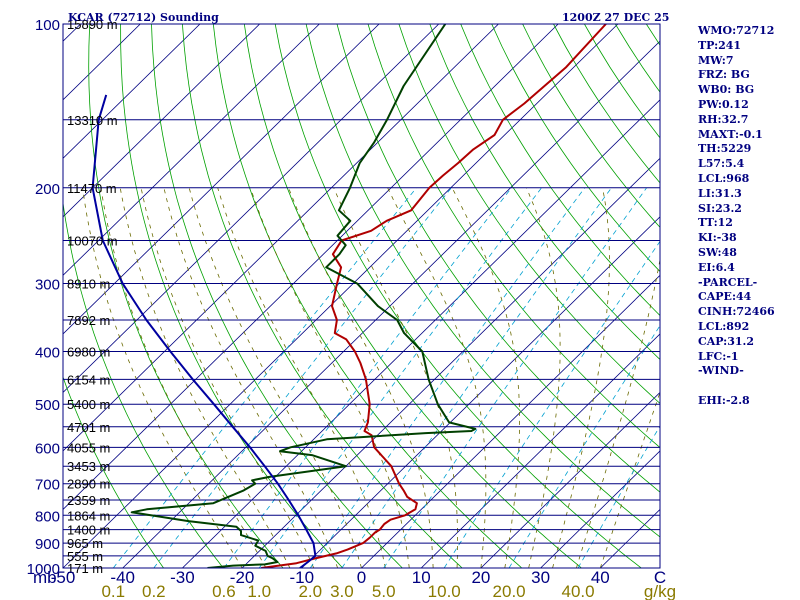  Describe the element at coordinates (721, 371) in the screenshot. I see `index-item: -WIND-` at that location.